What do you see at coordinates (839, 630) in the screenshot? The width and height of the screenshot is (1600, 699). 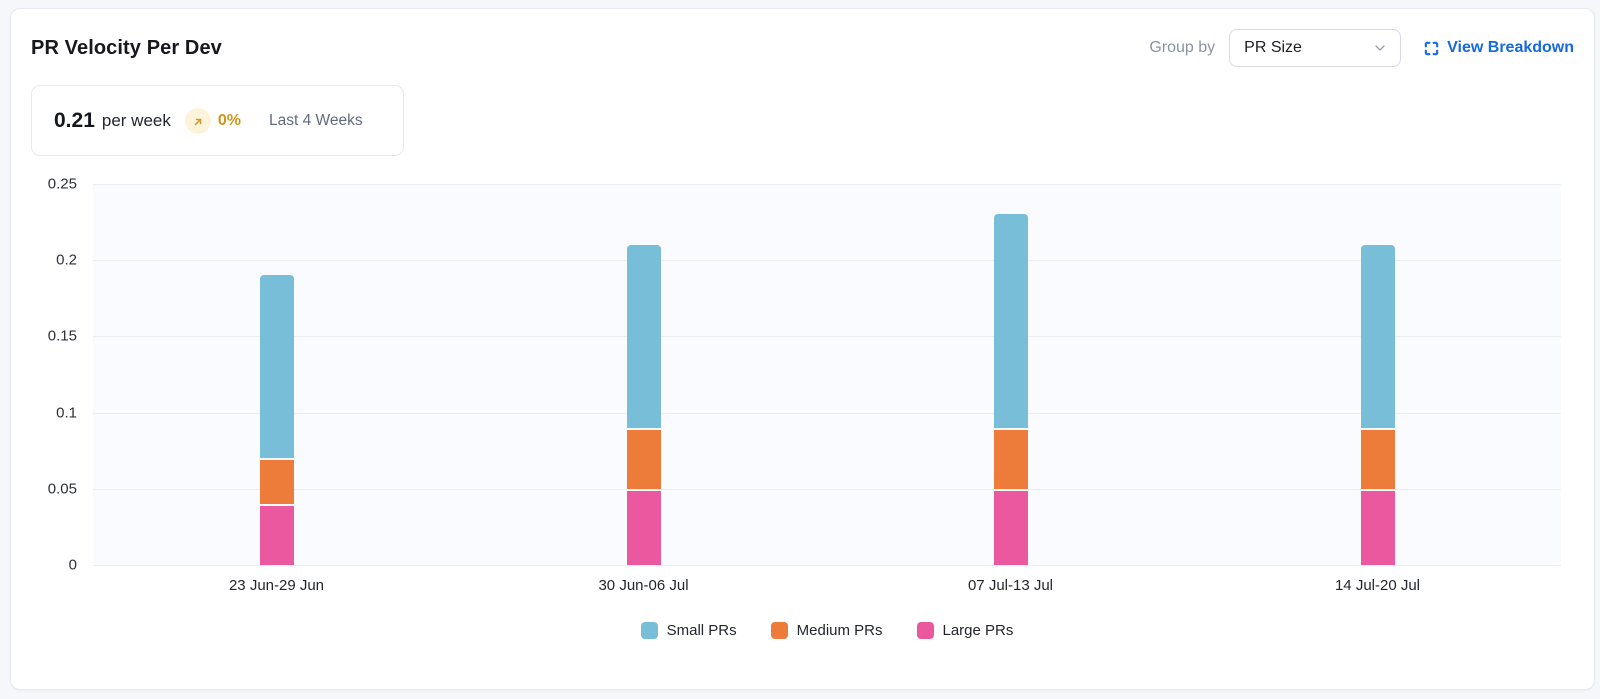 I see `legend-label: Medium PRs` at bounding box center [839, 630].